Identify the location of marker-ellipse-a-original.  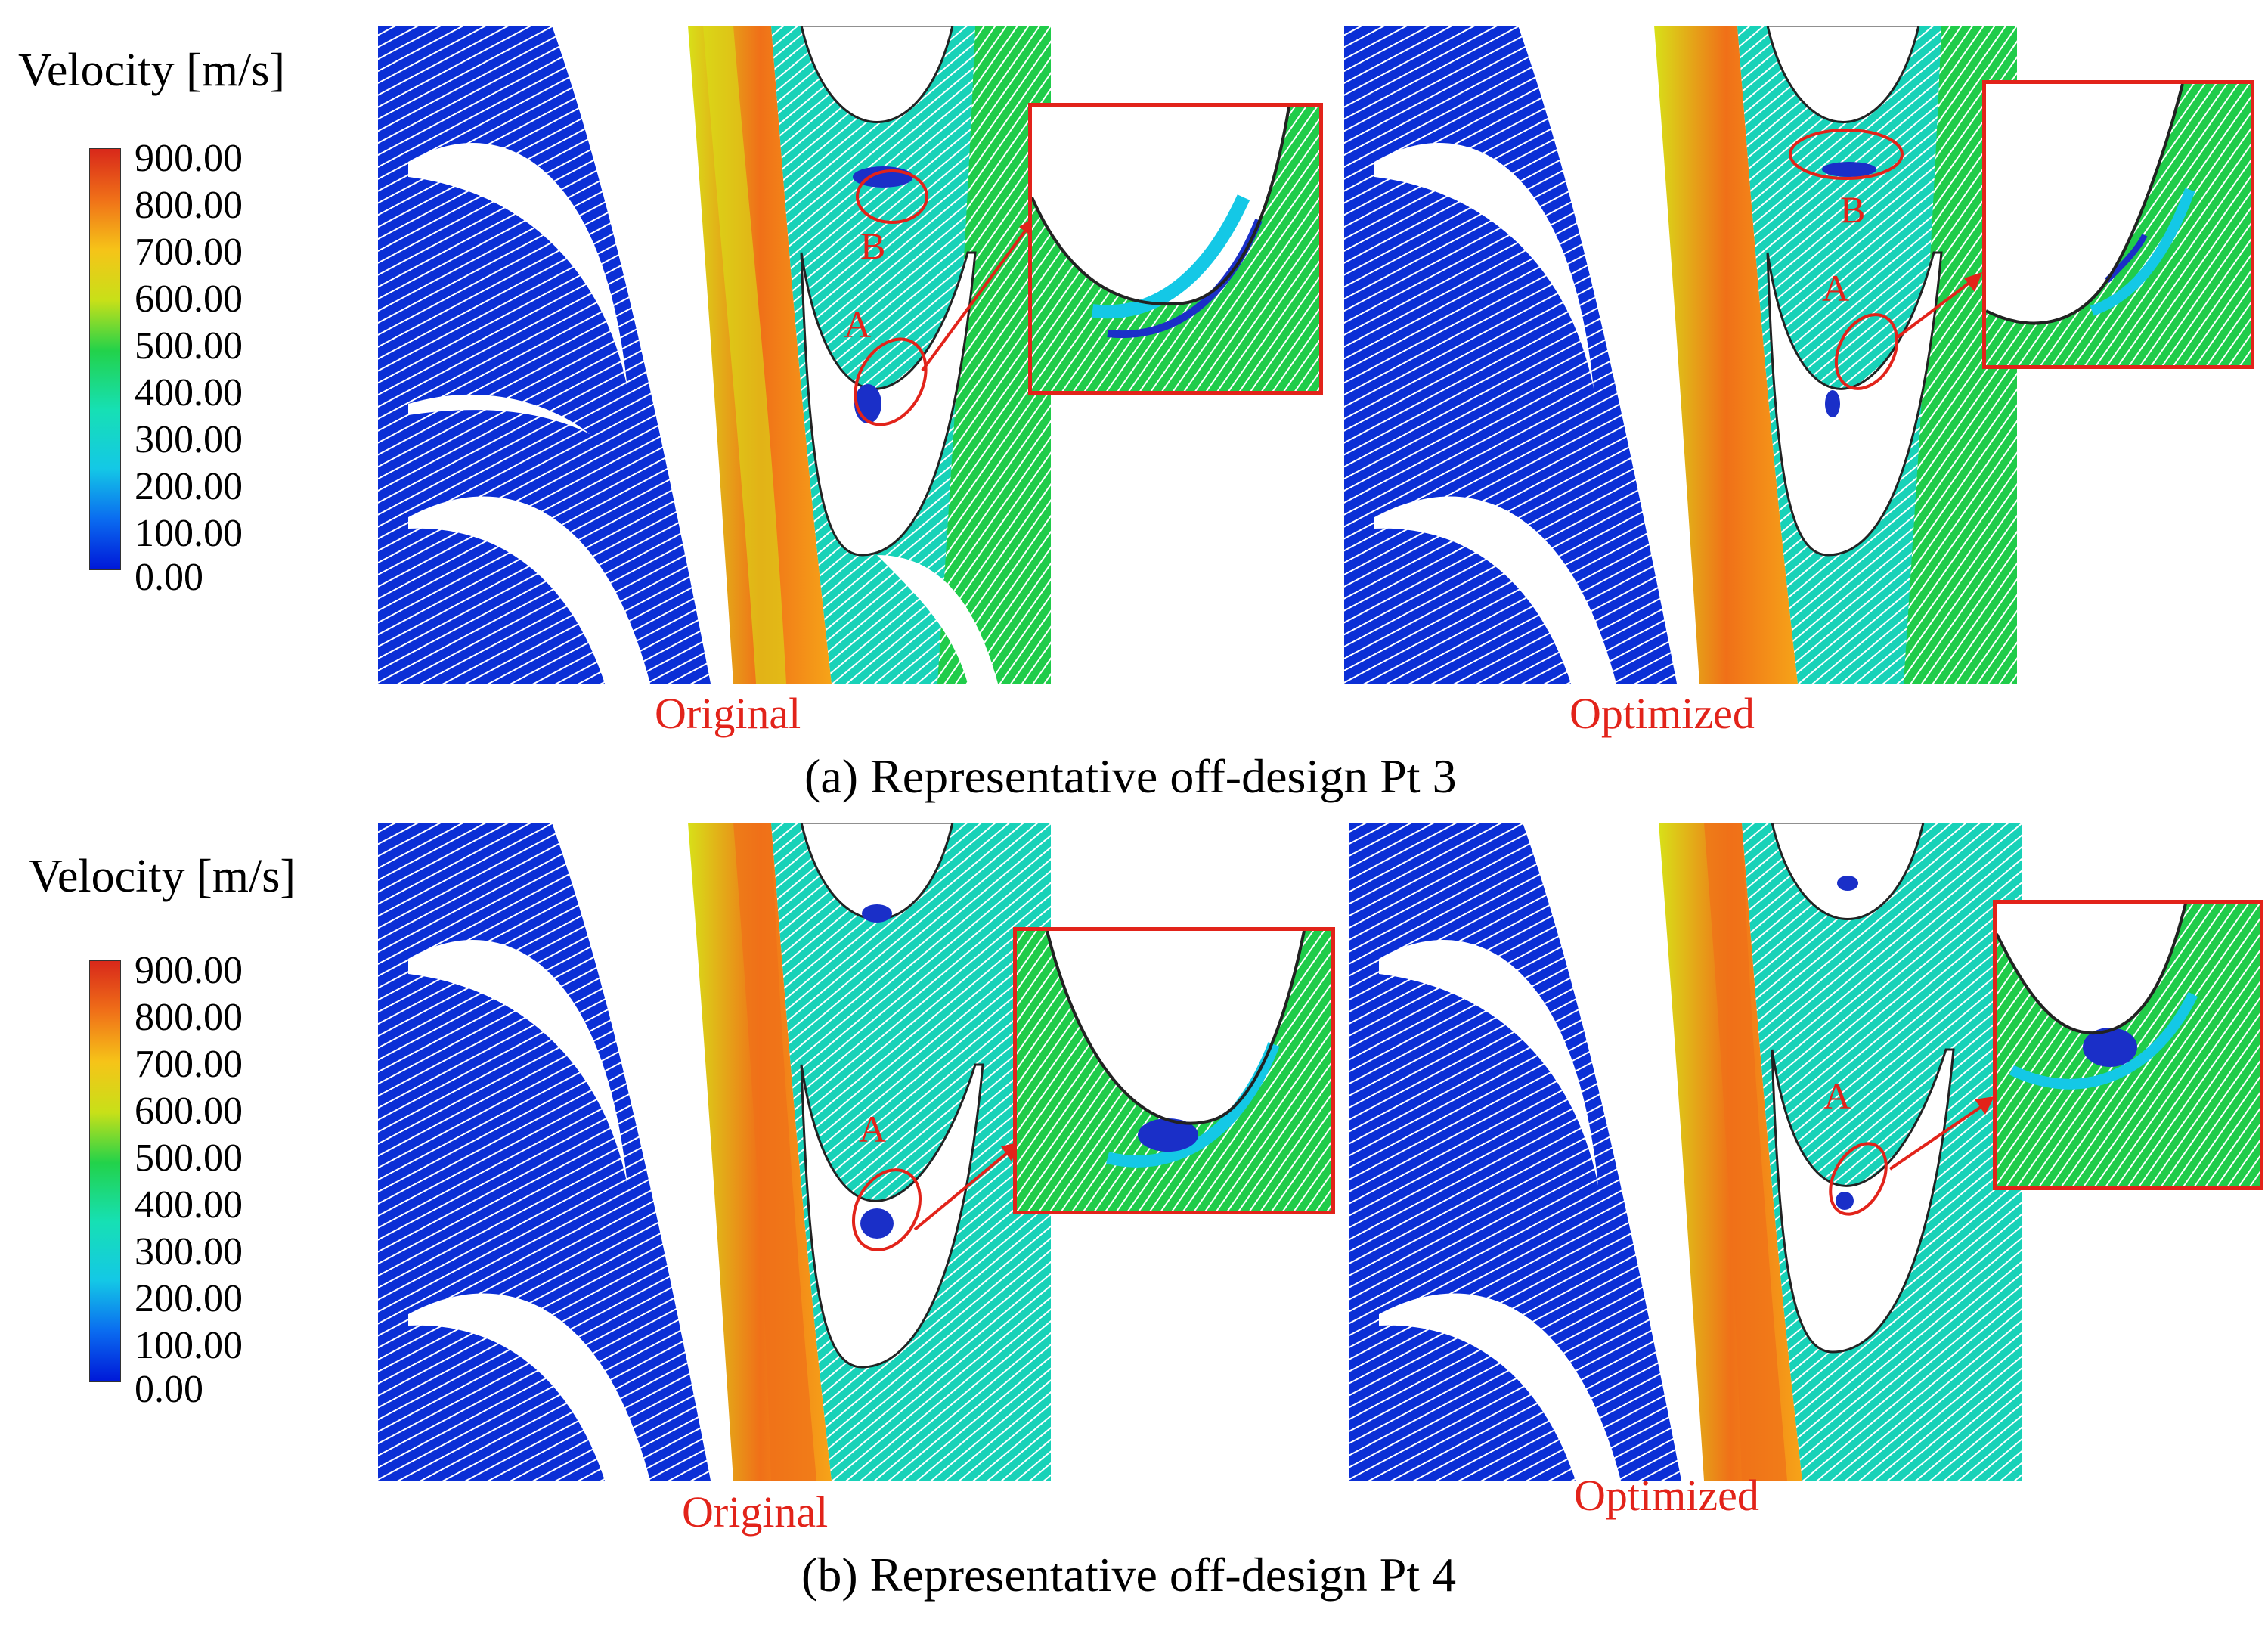
(891, 381).